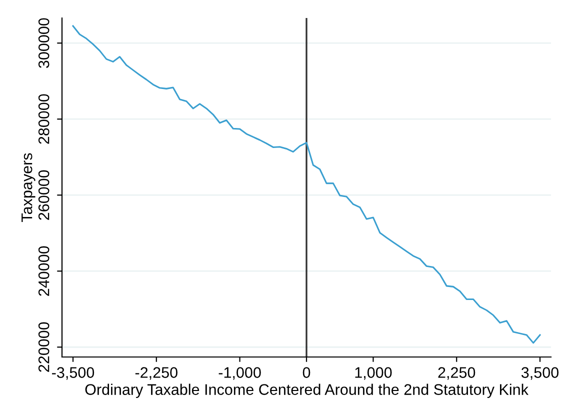  What do you see at coordinates (29, 187) in the screenshot?
I see `y-axis-title: Taxpayers` at bounding box center [29, 187].